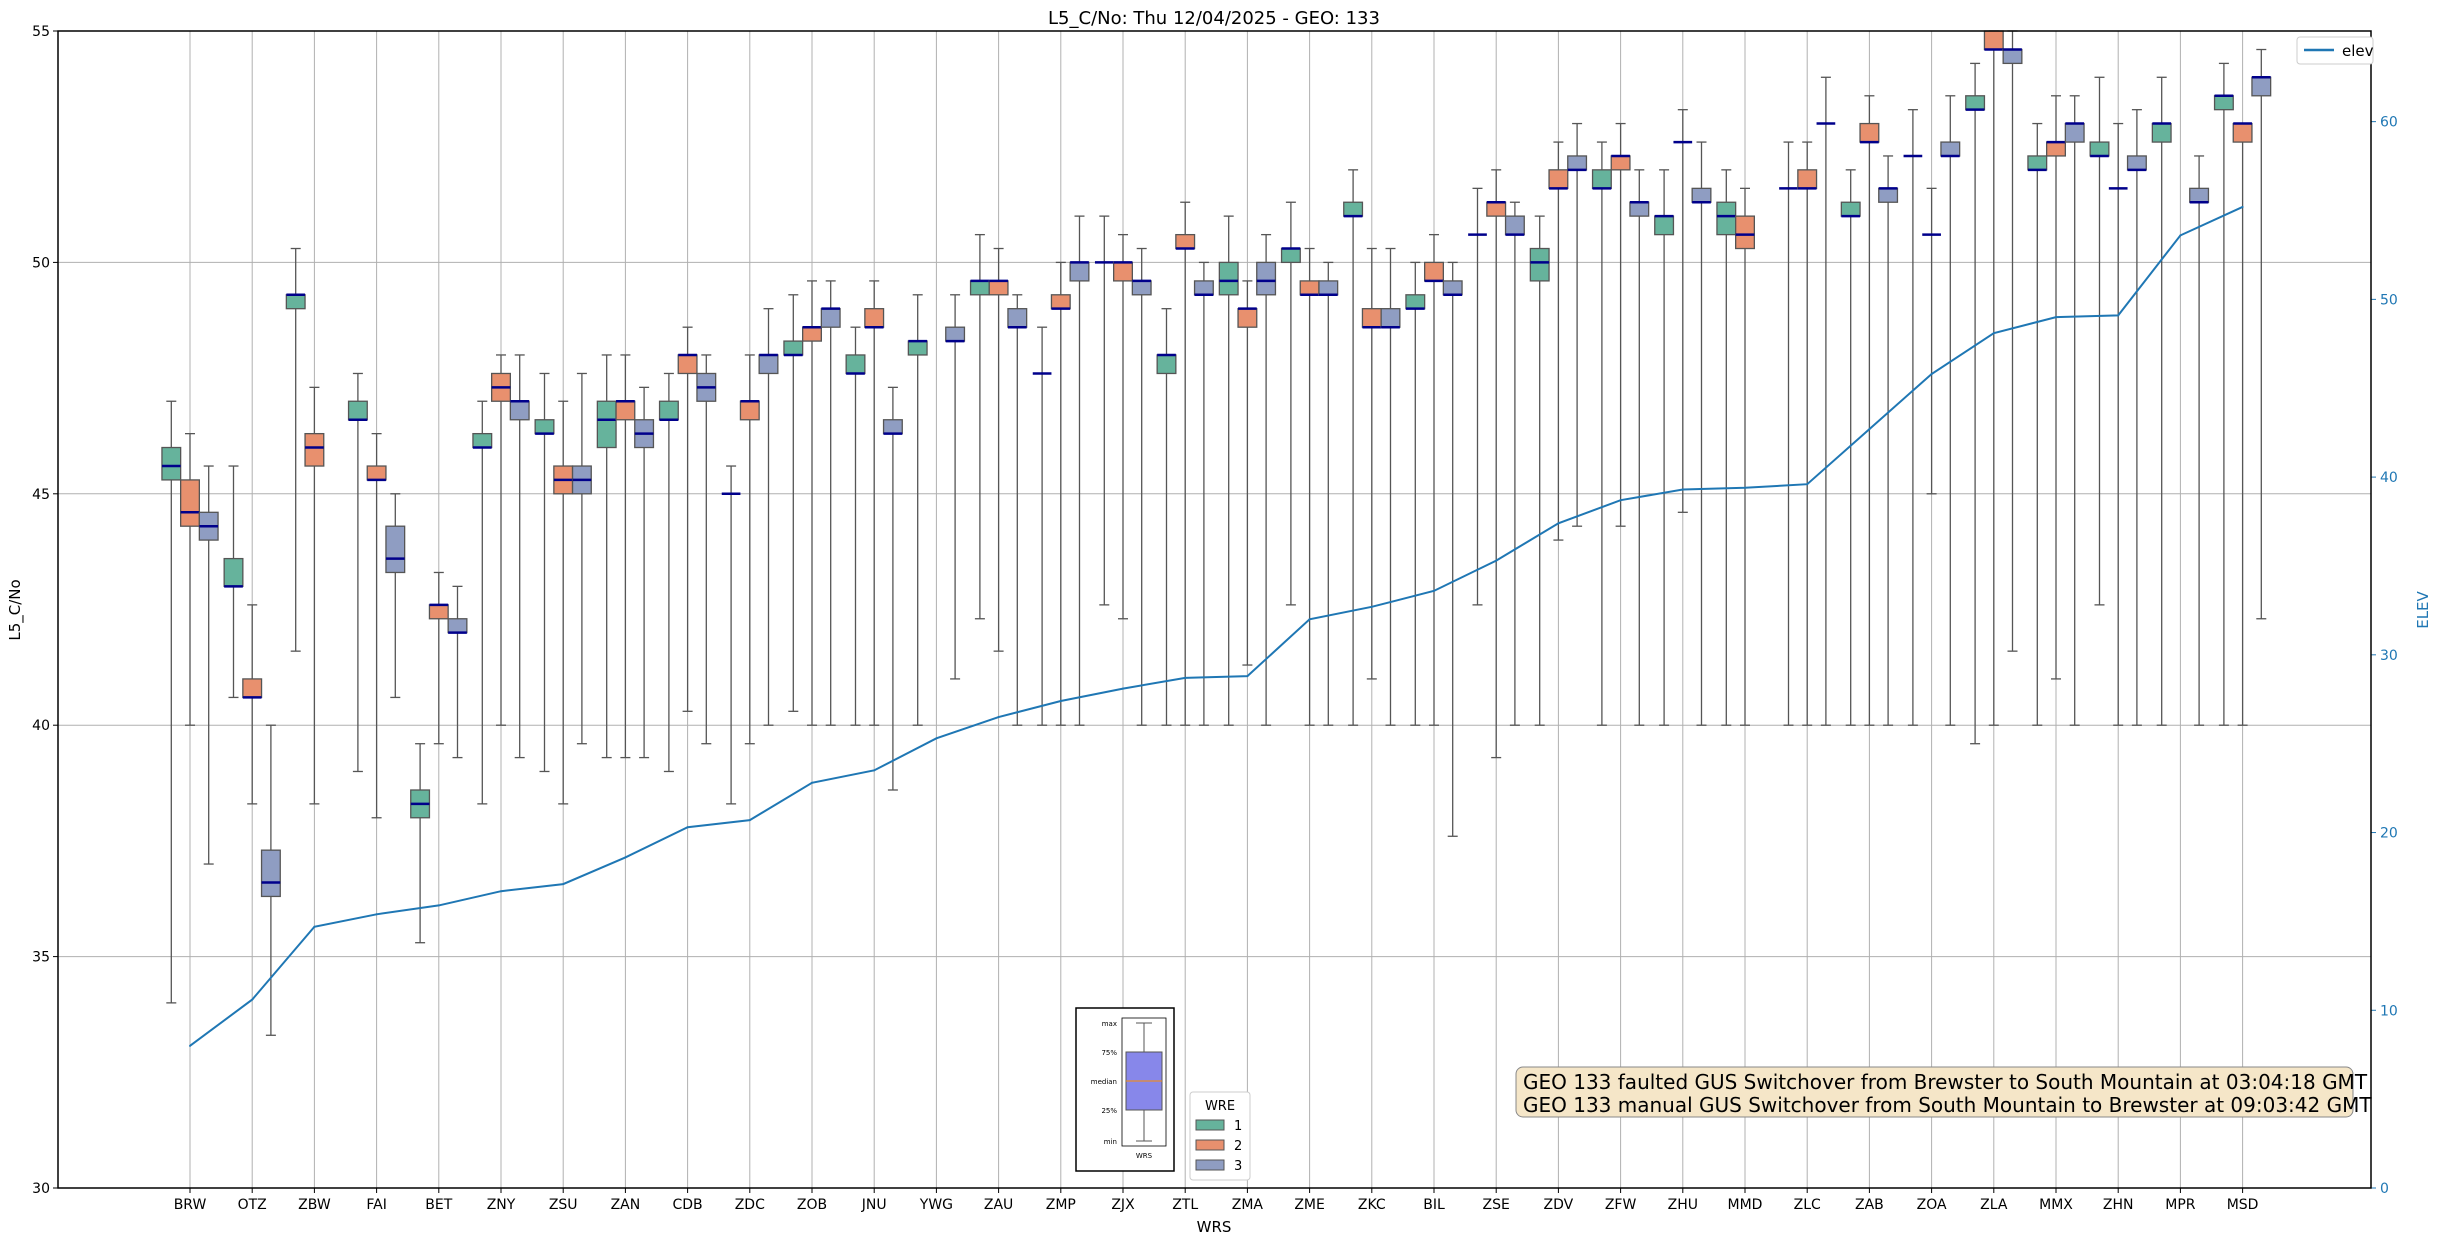 This screenshot has height=1244, width=2438. What do you see at coordinates (1683, 311) in the screenshot?
I see `box-zhu-wre2` at bounding box center [1683, 311].